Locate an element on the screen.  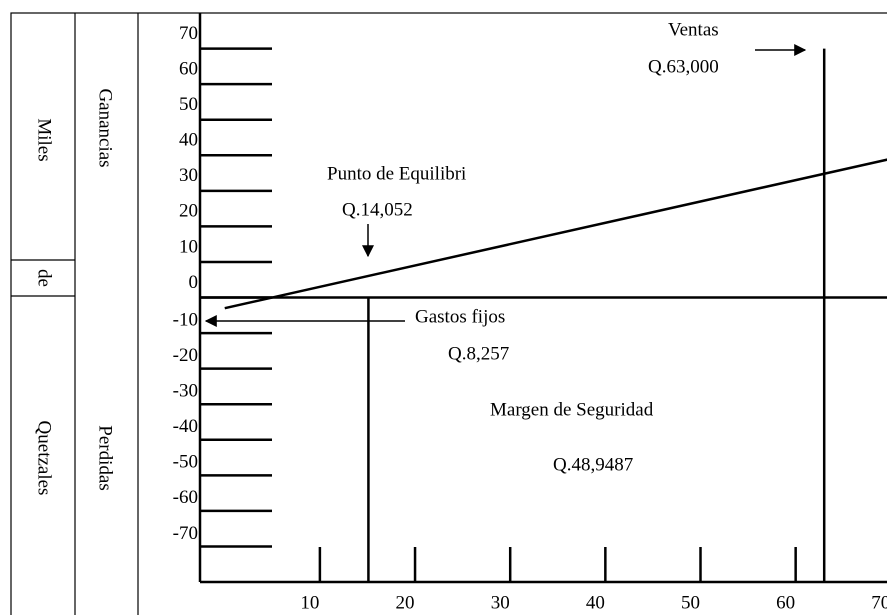
y-tick-label: -20 is located at coordinates (185, 355).